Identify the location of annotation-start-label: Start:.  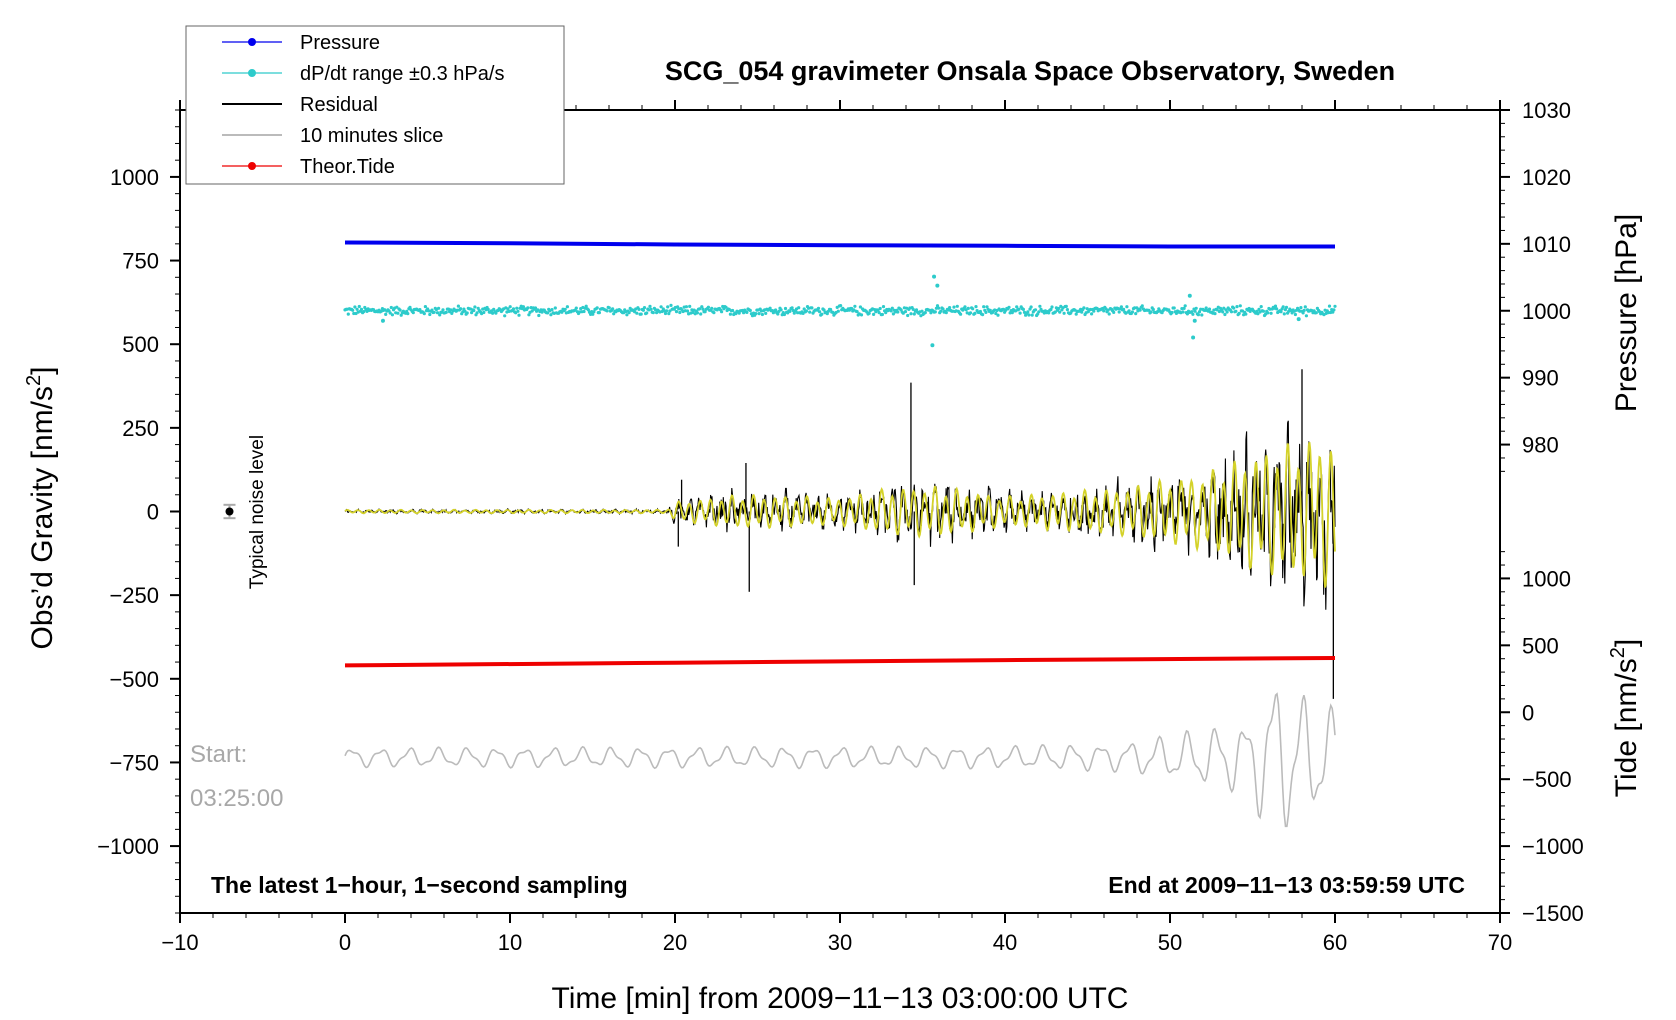
(218, 754).